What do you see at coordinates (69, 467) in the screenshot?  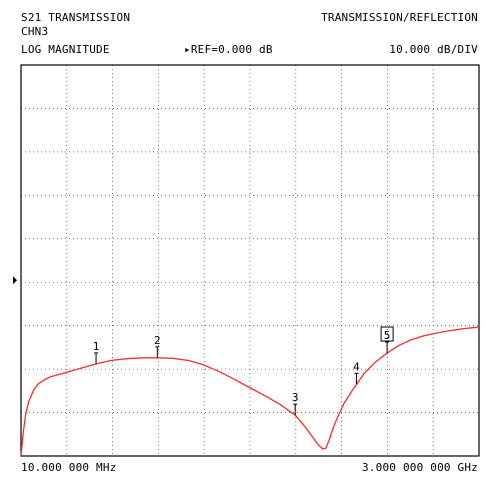 I see `start-frequency: 10.000 000 MHz` at bounding box center [69, 467].